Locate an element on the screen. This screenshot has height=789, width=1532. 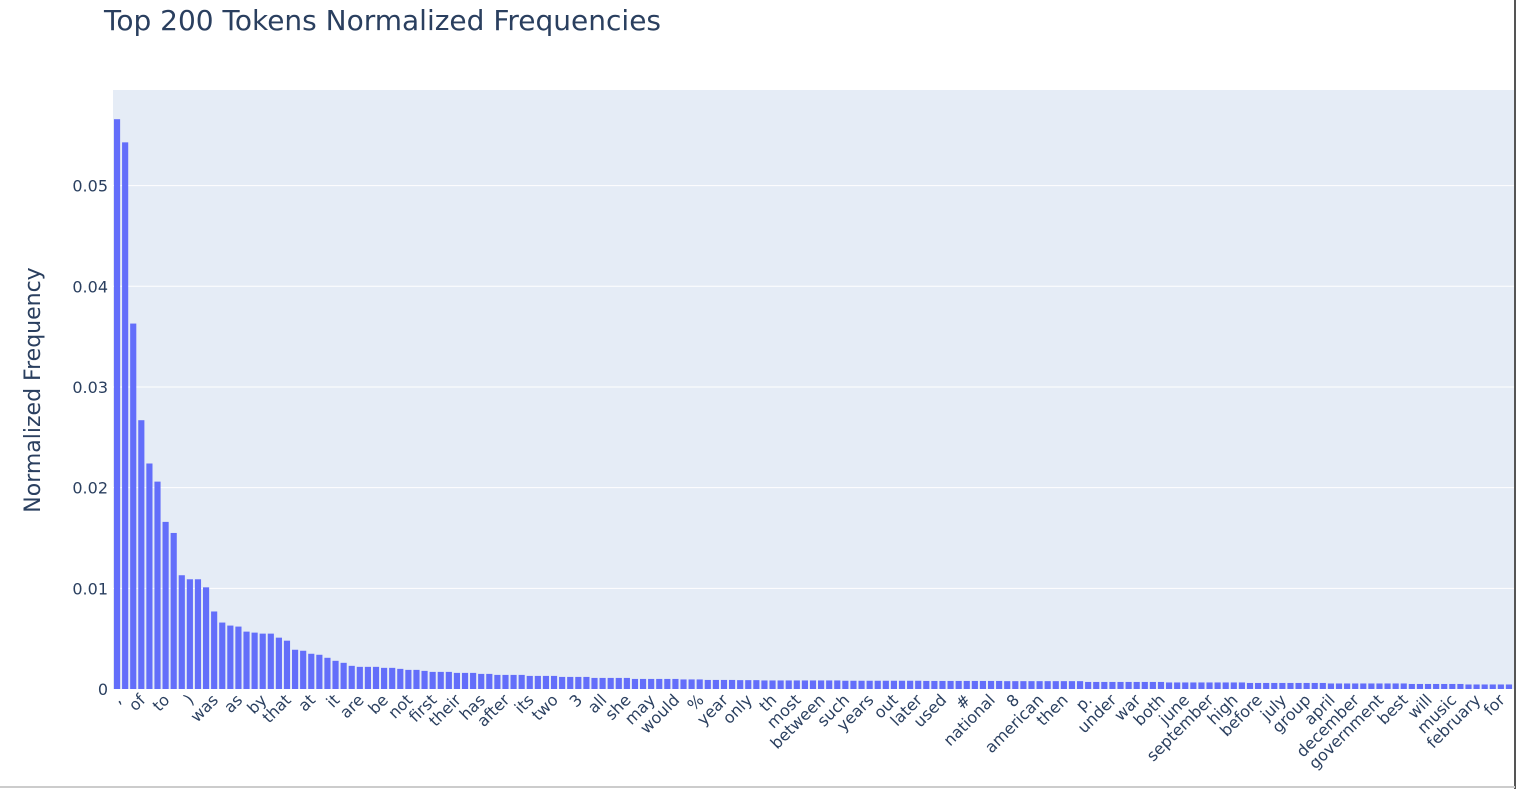
x-tick-label: as is located at coordinates (233, 703).